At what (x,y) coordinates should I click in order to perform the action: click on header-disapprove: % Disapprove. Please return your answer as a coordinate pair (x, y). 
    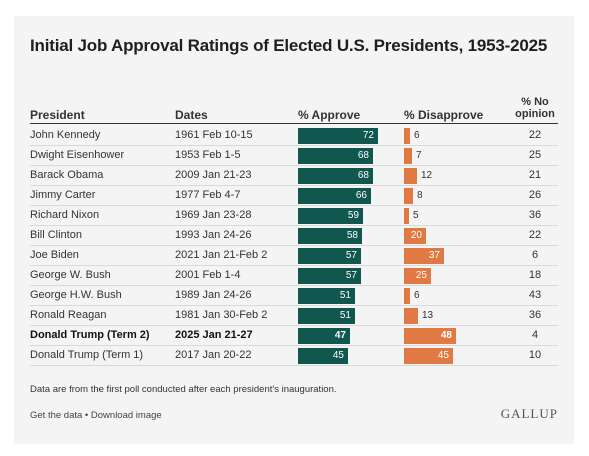
    Looking at the image, I should click on (444, 115).